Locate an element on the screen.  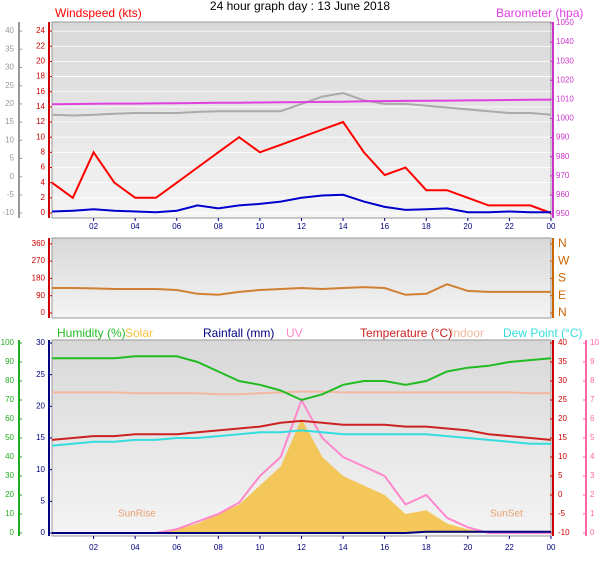
y-tick-label: 22 is located at coordinates (40, 45).